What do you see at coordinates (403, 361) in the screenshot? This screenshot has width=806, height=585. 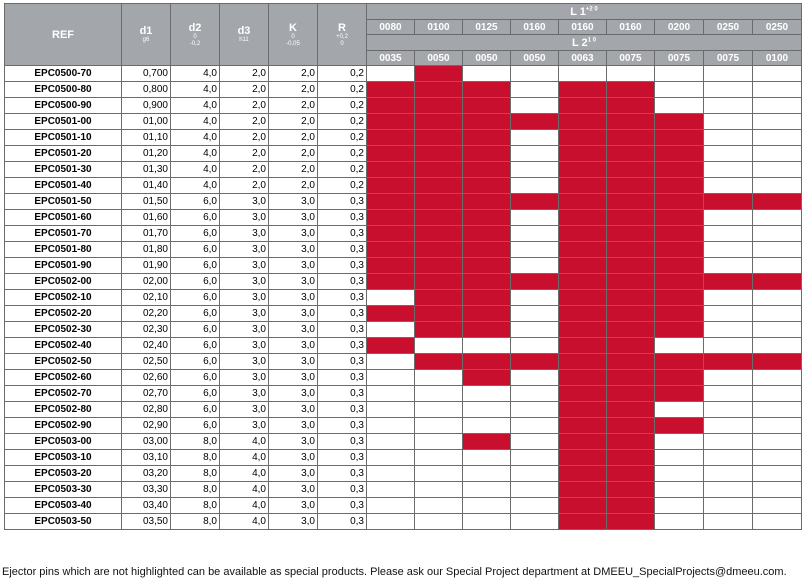 I see `table-row: EPC0502-50 02,50 6,0 3,0 3,0 0,3` at bounding box center [403, 361].